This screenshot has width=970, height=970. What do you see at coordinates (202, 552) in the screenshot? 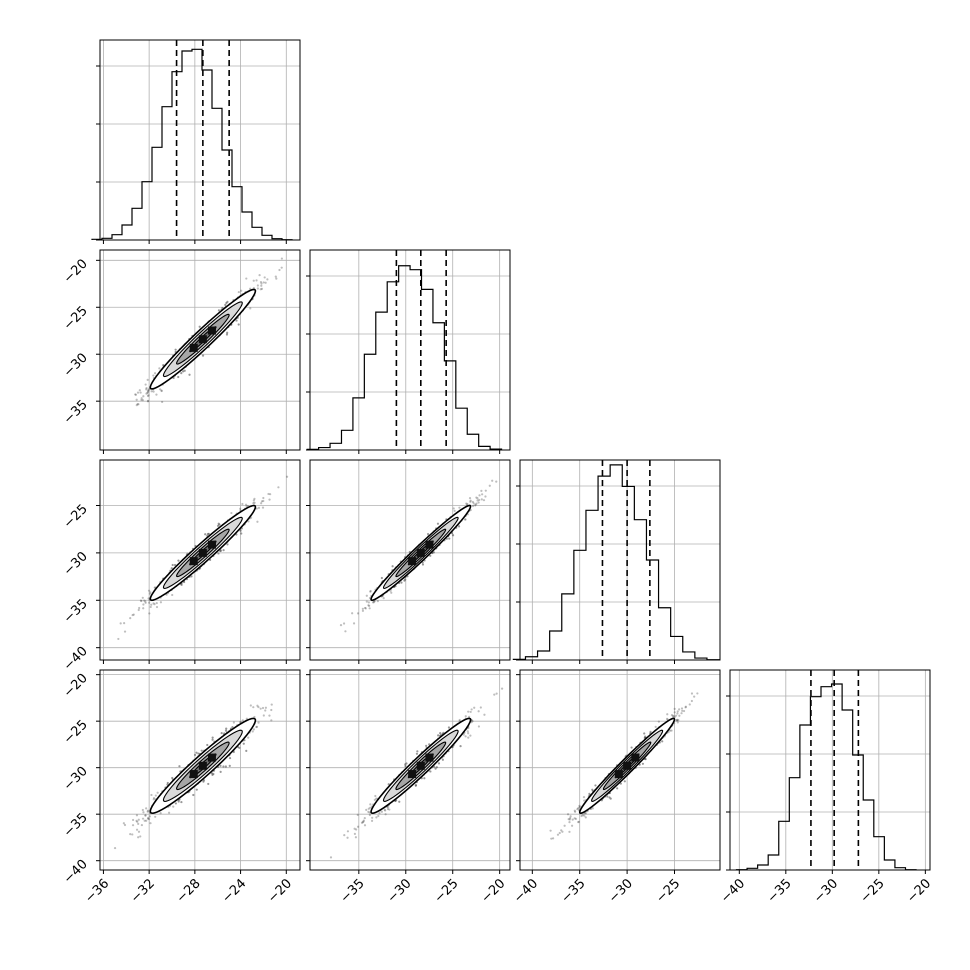
I see `density-cell` at bounding box center [202, 552].